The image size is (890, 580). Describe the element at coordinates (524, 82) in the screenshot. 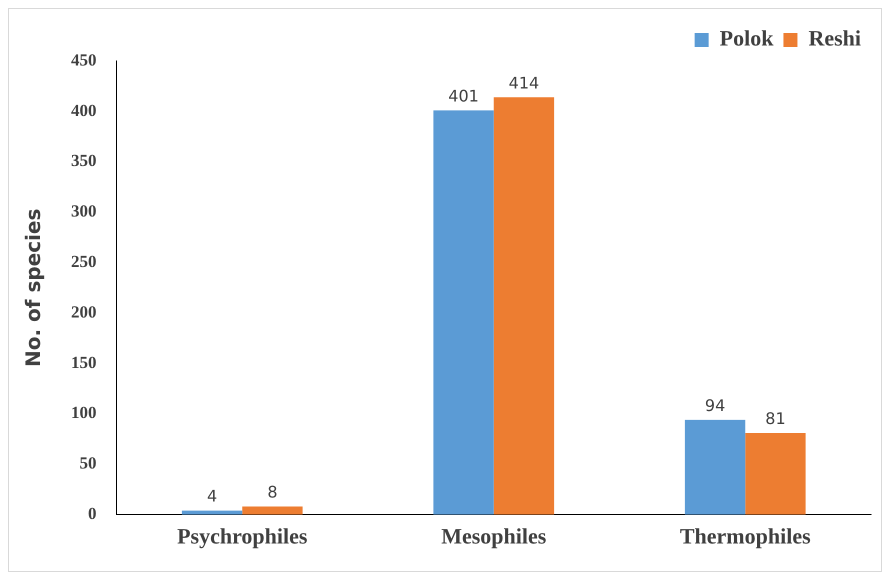

I see `data-label: 414` at that location.